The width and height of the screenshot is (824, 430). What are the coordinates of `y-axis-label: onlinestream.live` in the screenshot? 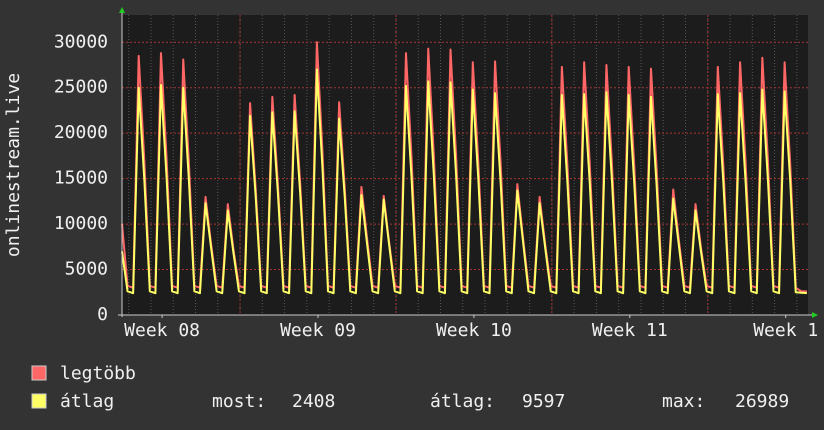 It's located at (13, 165).